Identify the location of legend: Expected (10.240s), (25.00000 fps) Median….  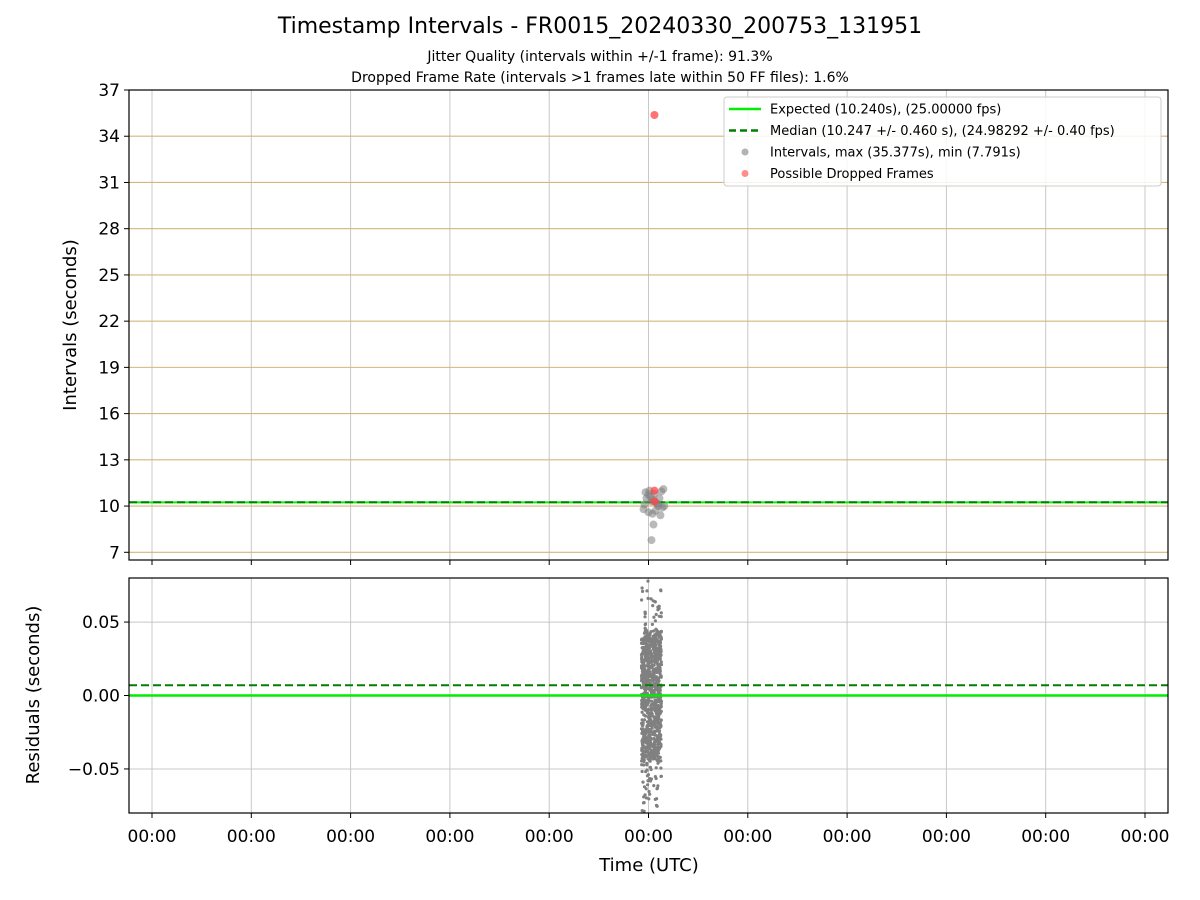
(942, 141).